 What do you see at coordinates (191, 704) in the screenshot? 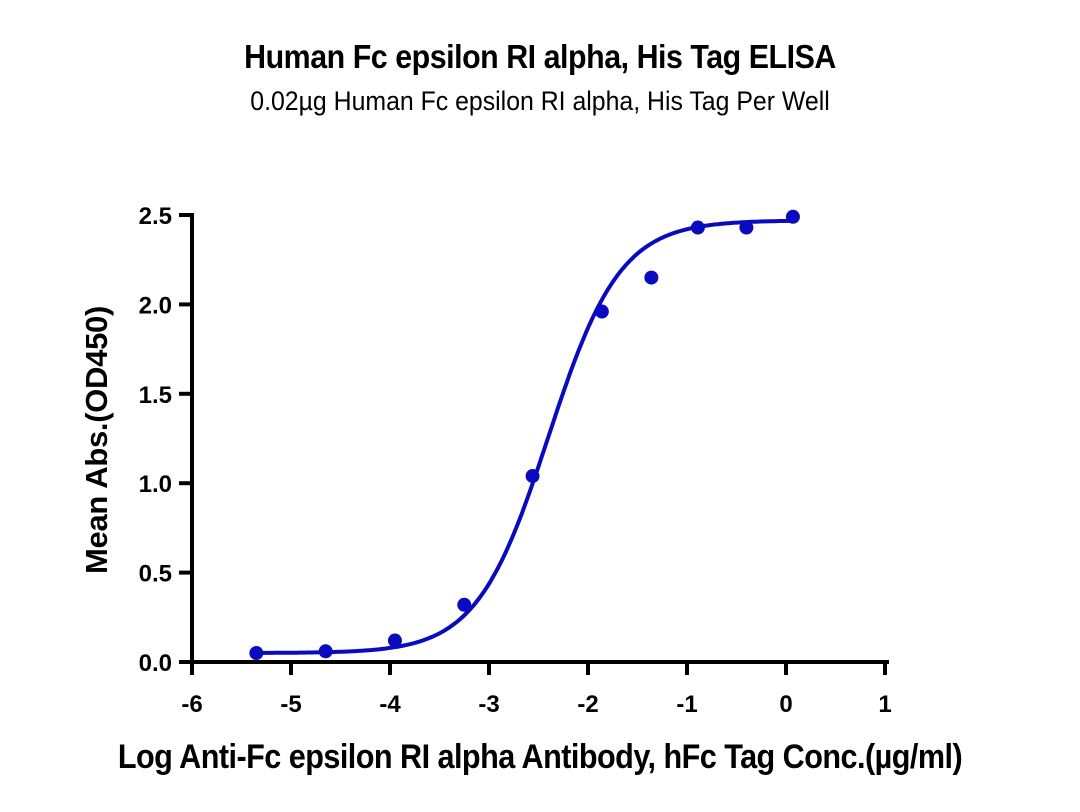
I see `x-tick-label: -6` at bounding box center [191, 704].